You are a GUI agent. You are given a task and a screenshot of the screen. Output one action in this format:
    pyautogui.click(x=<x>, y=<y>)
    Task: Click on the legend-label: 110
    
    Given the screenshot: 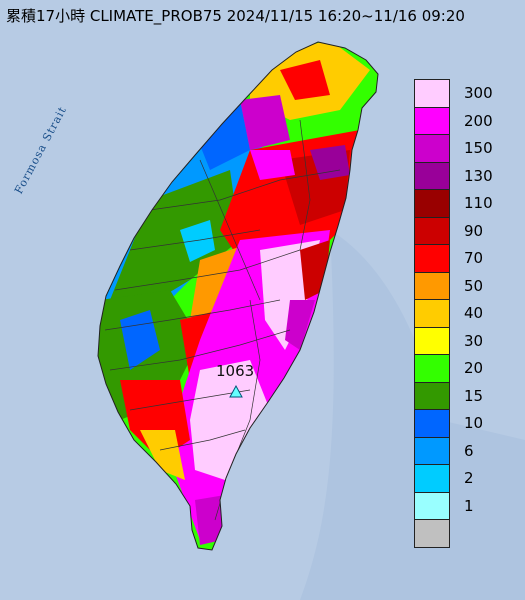 What is the action you would take?
    pyautogui.click(x=478, y=203)
    